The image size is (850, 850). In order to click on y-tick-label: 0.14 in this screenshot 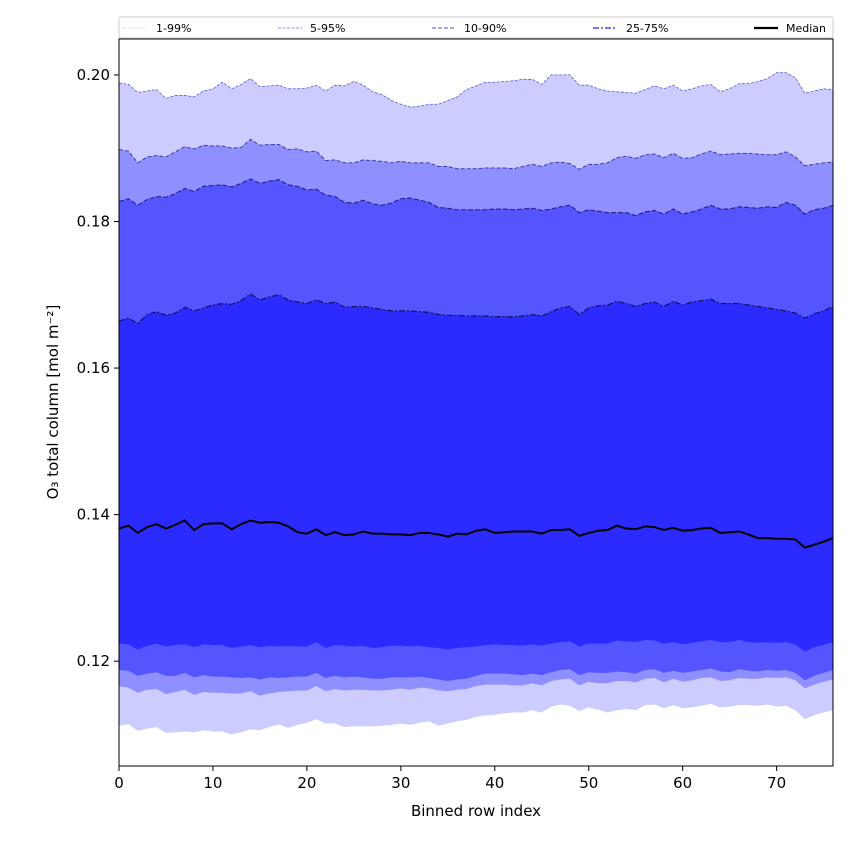, I will do `click(93, 515)`.